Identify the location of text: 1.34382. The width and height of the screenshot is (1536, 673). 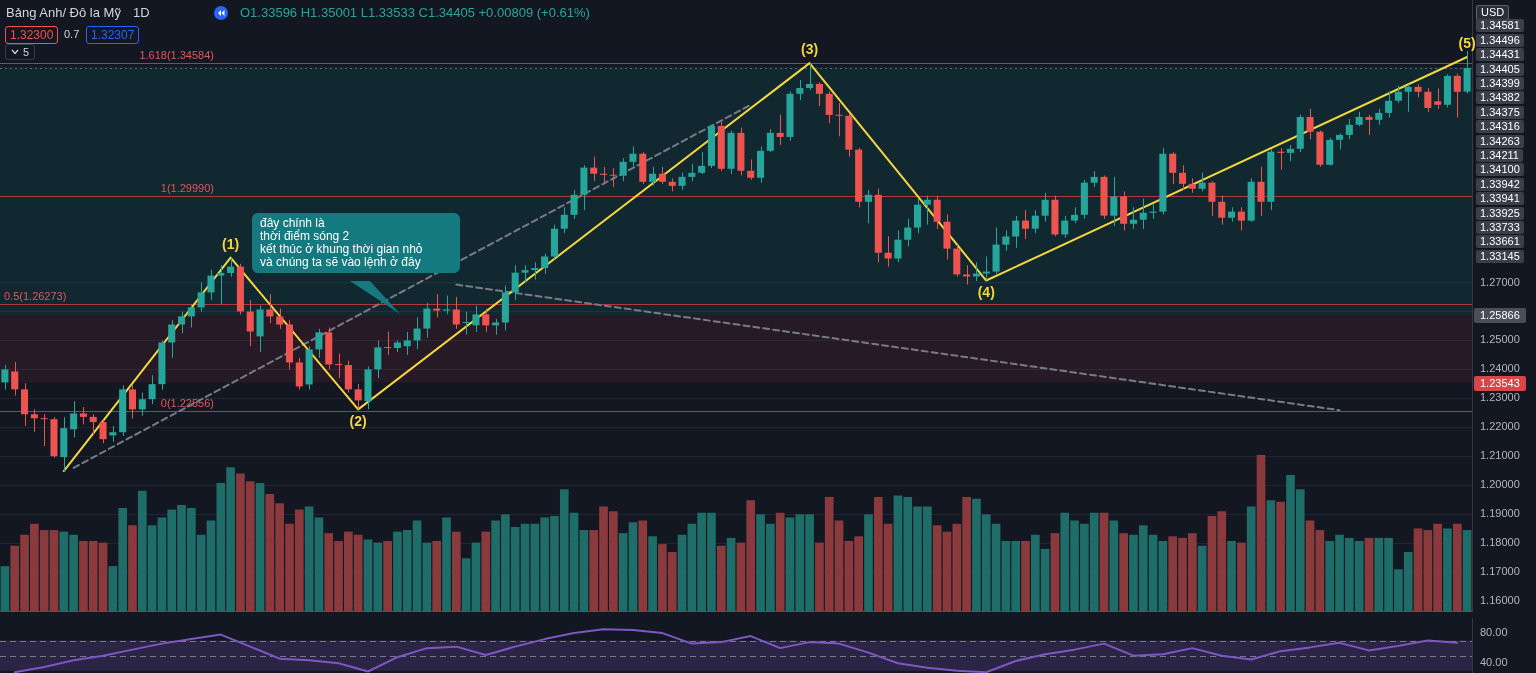
(1500, 98).